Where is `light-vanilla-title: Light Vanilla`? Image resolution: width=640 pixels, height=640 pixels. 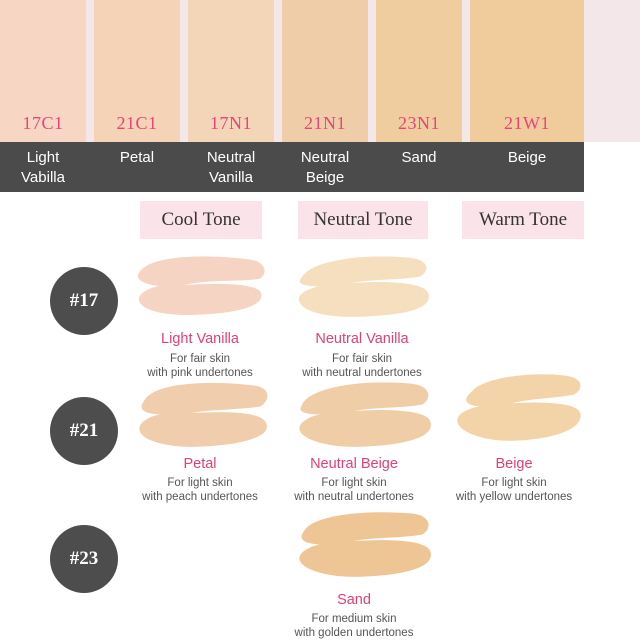 light-vanilla-title: Light Vanilla is located at coordinates (200, 339).